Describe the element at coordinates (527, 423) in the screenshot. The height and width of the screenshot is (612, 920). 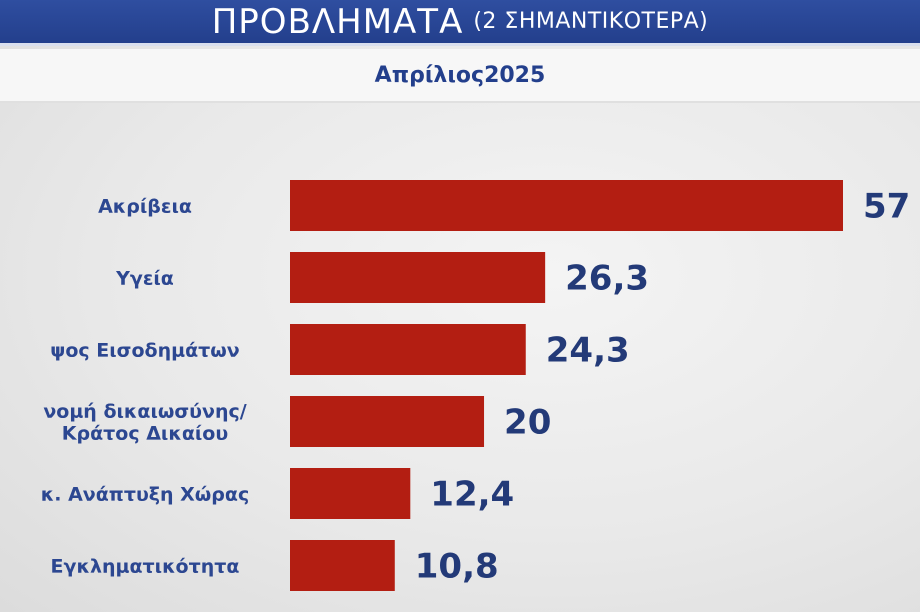
I see `value-label-3: 20` at that location.